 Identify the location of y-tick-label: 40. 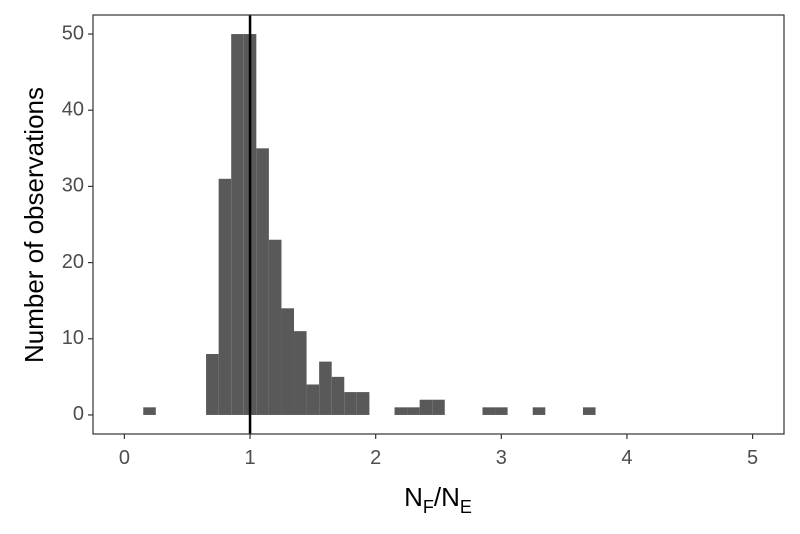
(73, 110).